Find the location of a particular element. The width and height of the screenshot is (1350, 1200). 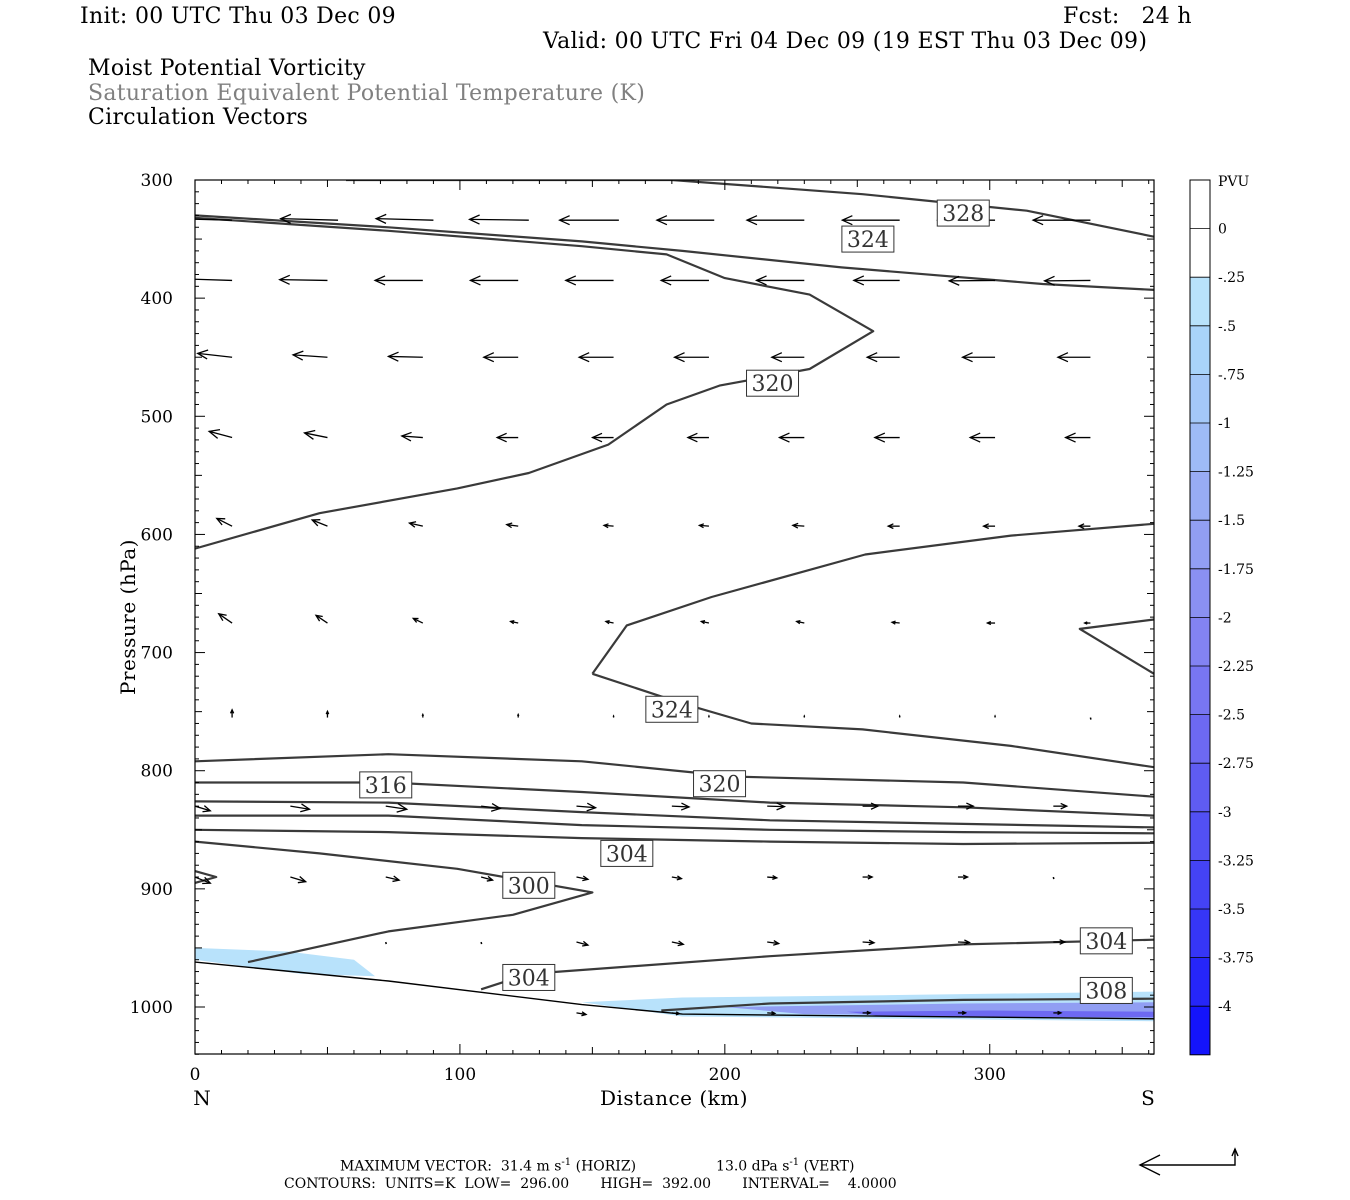

contour-label-text: 300 is located at coordinates (529, 886).